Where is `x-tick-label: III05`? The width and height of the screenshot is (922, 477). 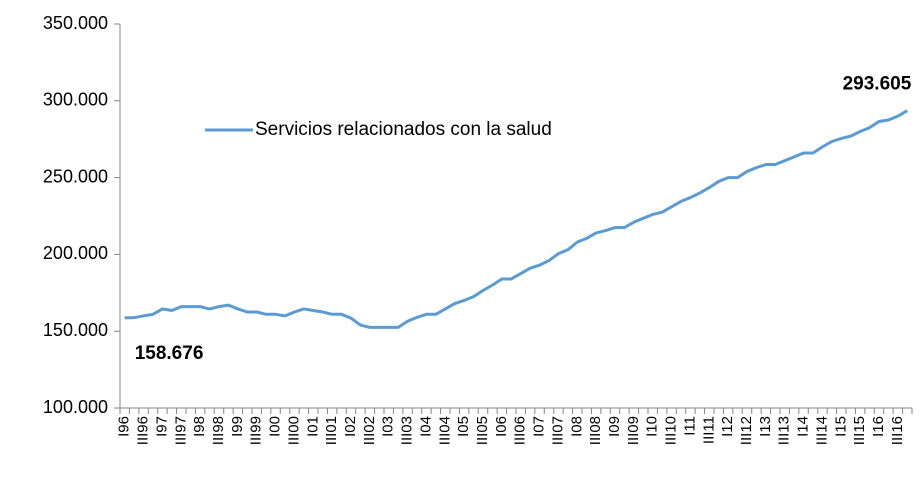 x-tick-label: III05 is located at coordinates (482, 430).